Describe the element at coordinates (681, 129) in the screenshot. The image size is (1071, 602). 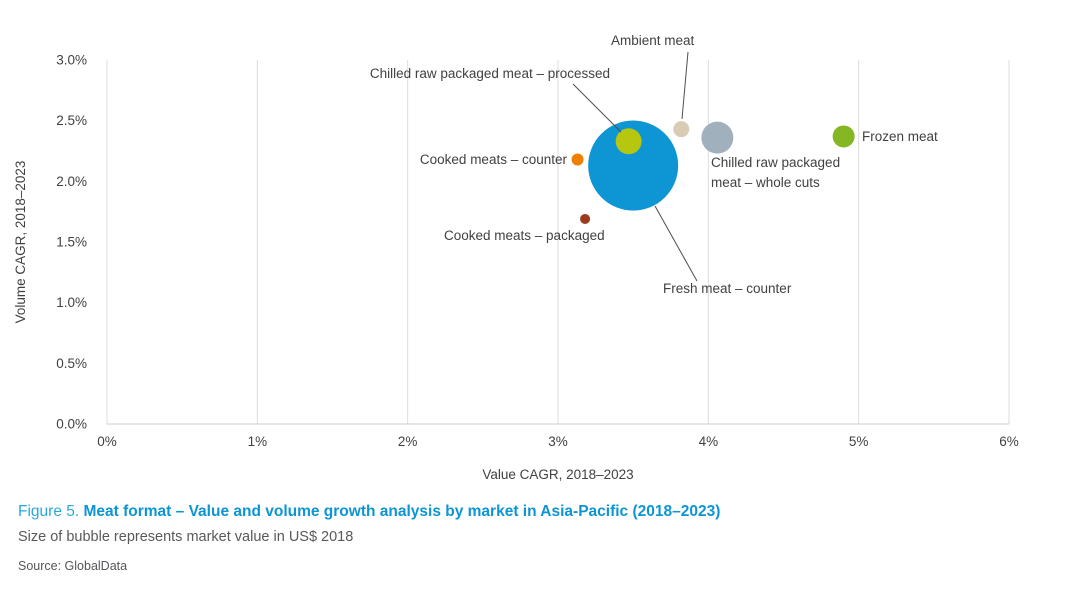
I see `bubble-ambient-meat` at that location.